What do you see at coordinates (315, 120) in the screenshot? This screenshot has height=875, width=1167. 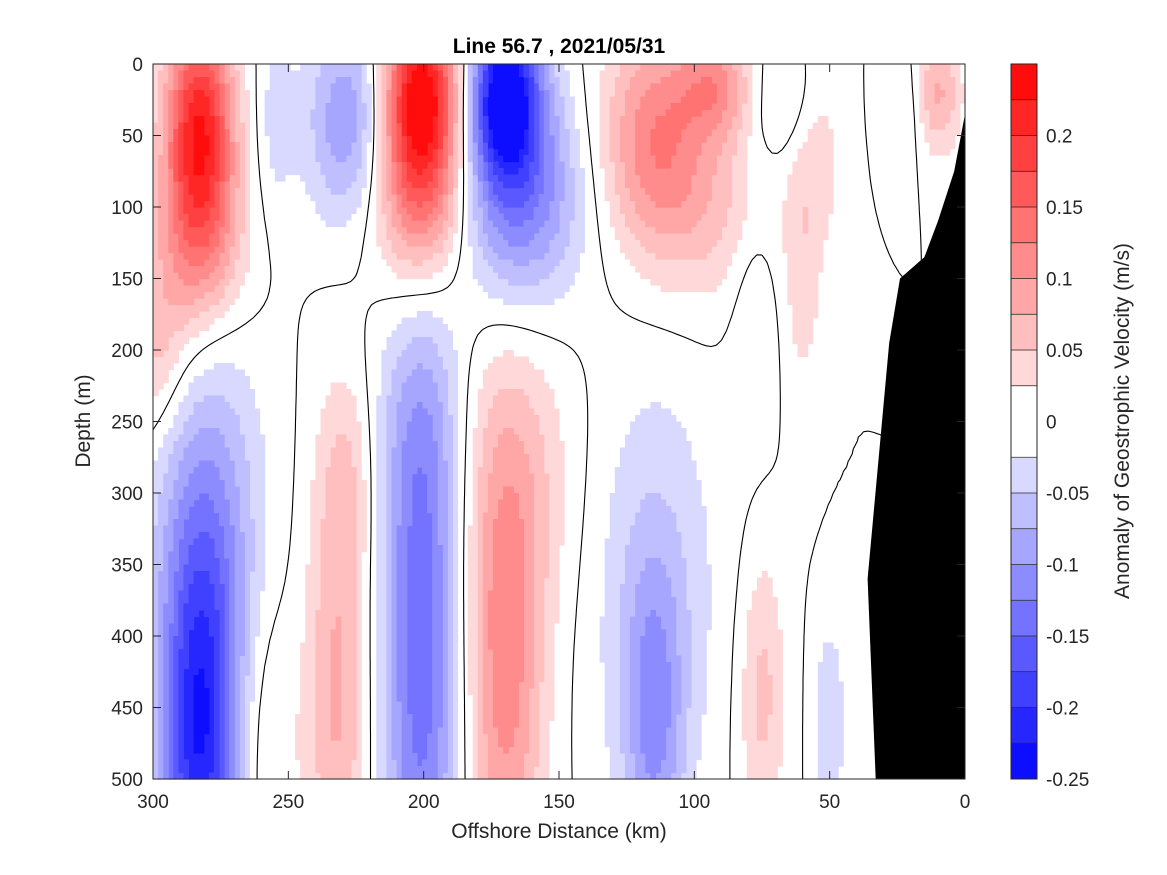 I see `velocity-band-0.2375` at bounding box center [315, 120].